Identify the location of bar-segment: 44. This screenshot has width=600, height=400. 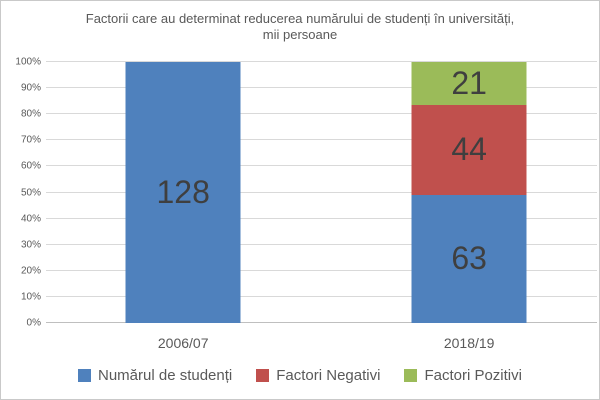
(469, 149).